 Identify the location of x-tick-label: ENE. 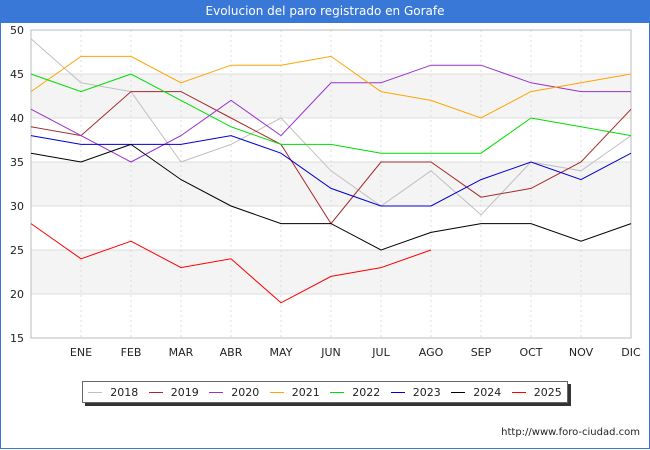
(81, 352).